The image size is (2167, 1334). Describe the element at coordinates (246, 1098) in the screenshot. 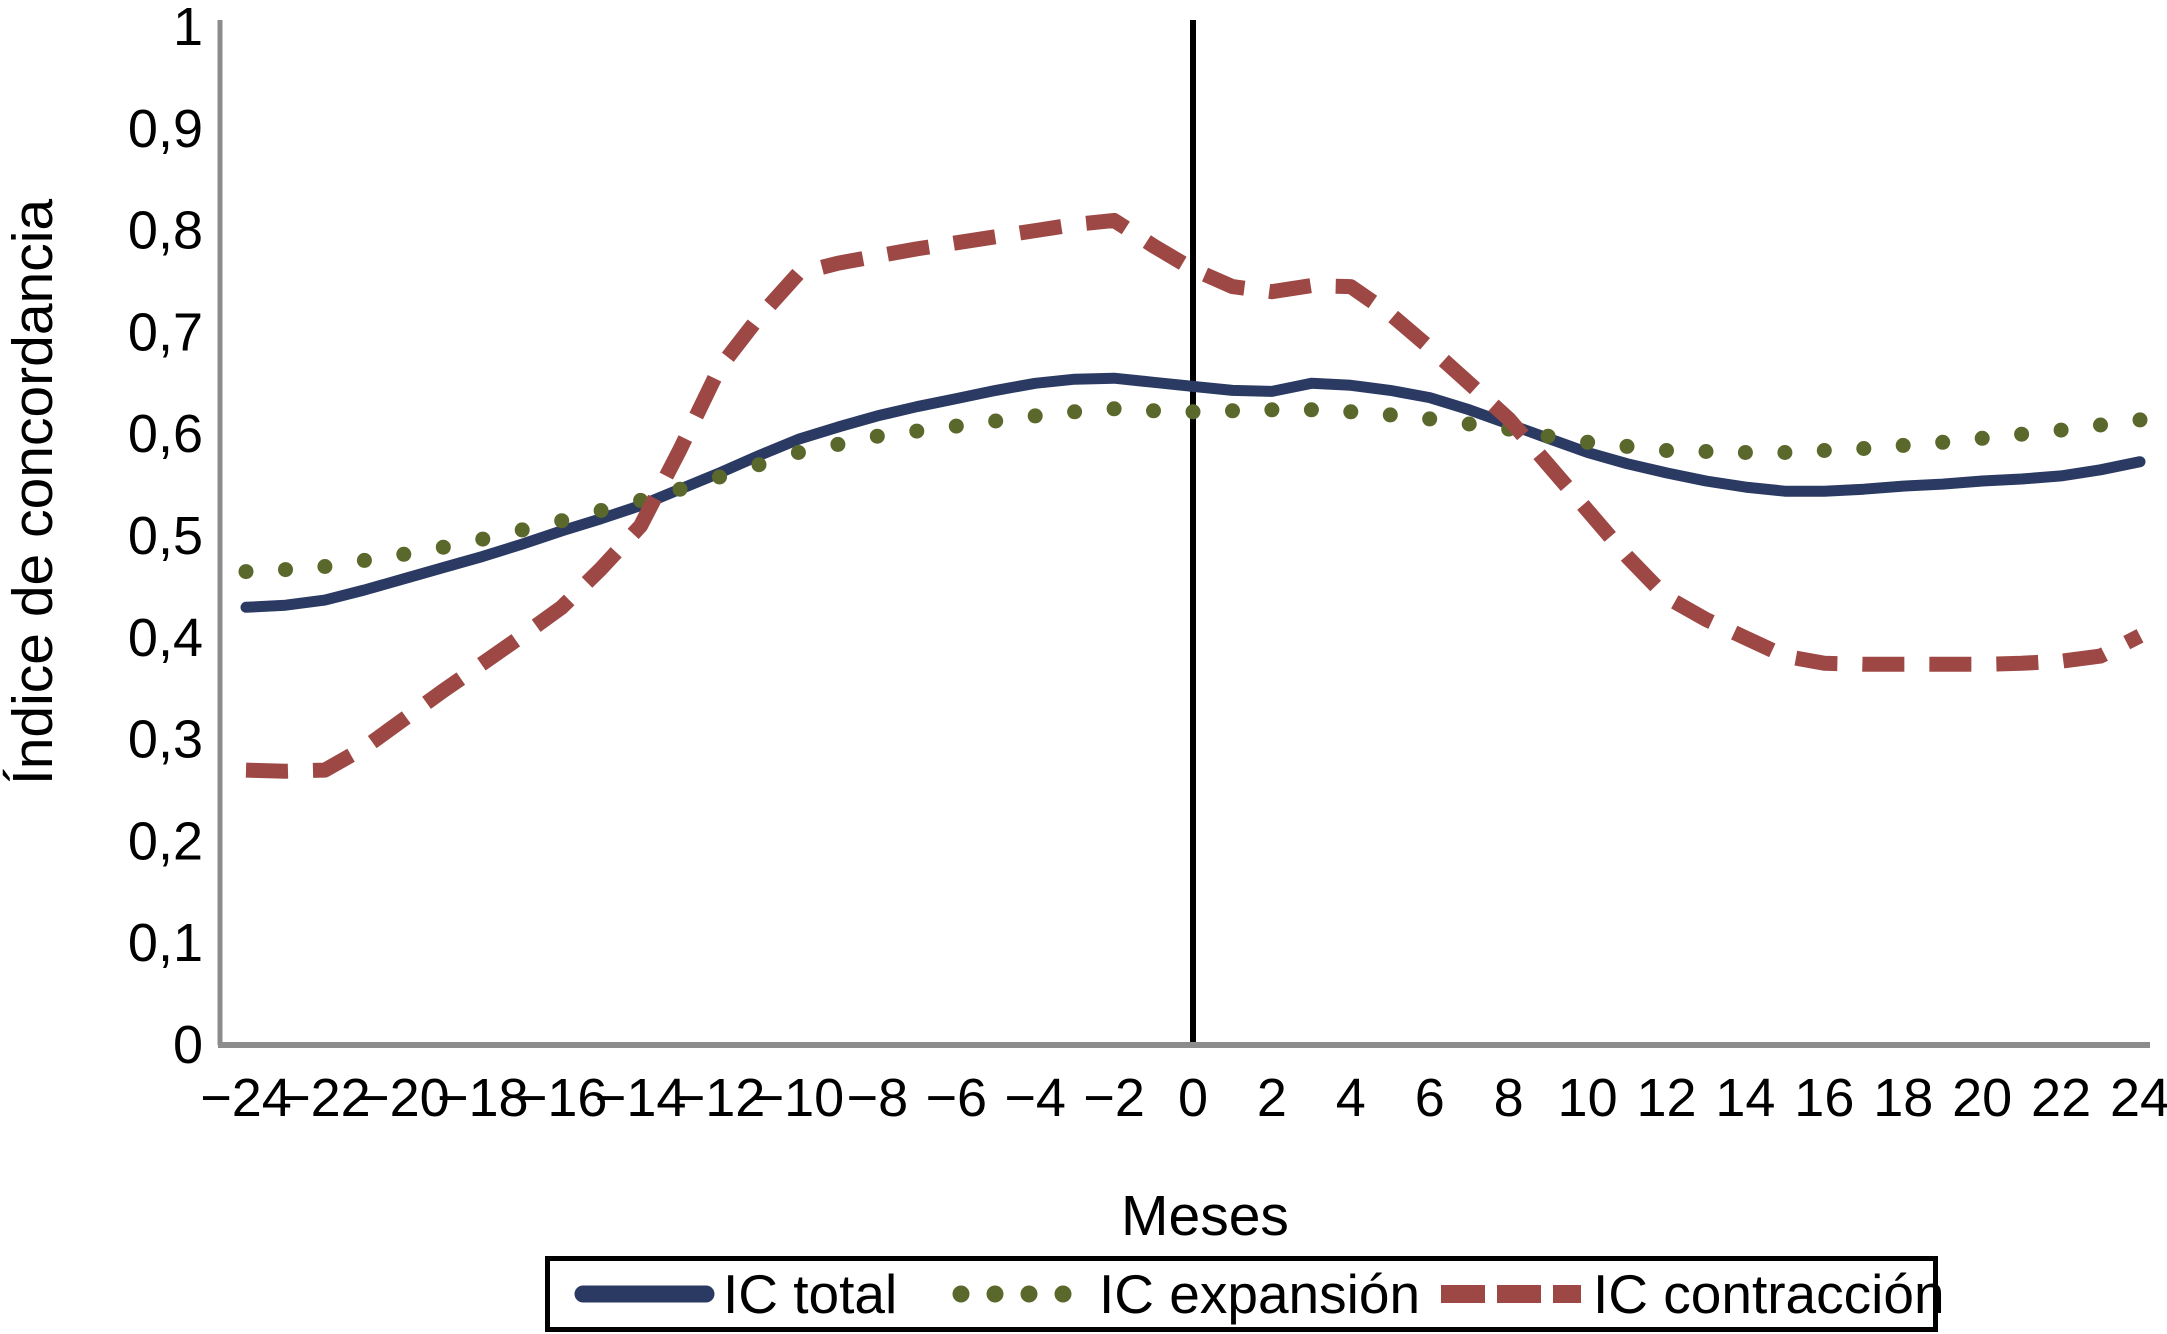

I see `x-tick-label: −24` at that location.